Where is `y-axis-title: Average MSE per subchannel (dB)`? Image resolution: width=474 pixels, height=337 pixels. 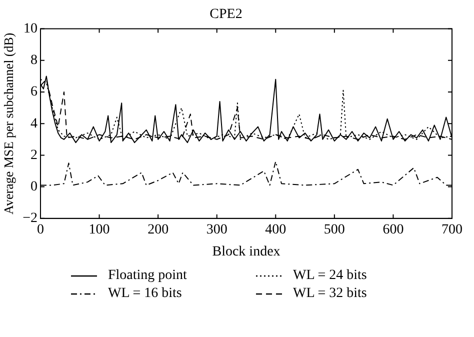
y-axis-title: Average MSE per subchannel (dB) is located at coordinates (8, 123).